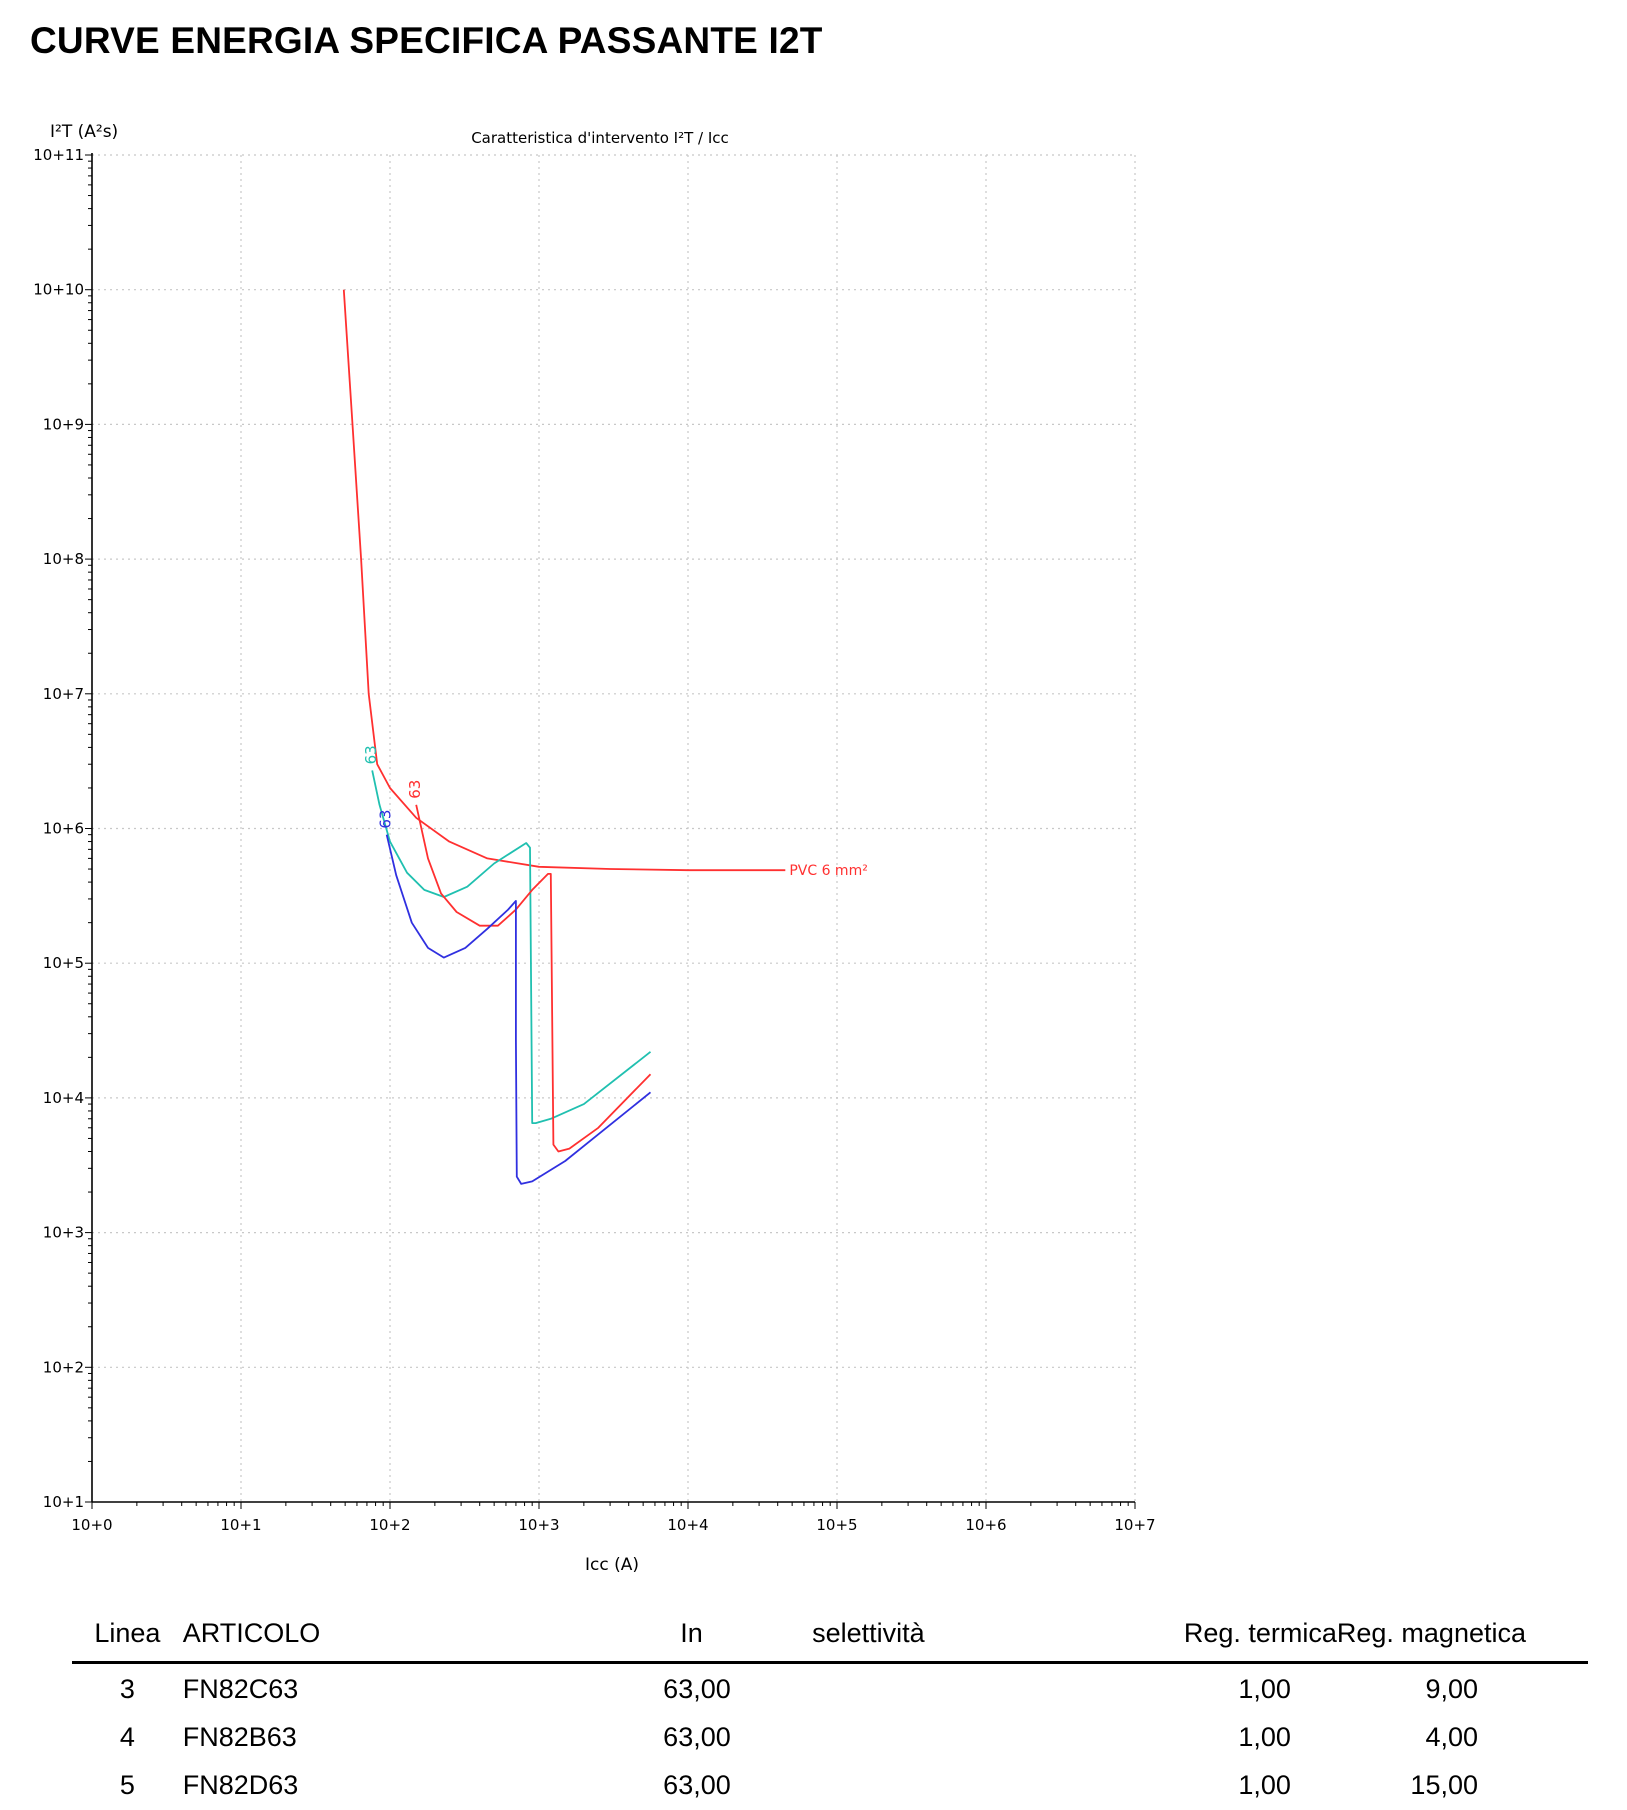  I want to click on y-tick-label: 10+7, so click(63, 694).